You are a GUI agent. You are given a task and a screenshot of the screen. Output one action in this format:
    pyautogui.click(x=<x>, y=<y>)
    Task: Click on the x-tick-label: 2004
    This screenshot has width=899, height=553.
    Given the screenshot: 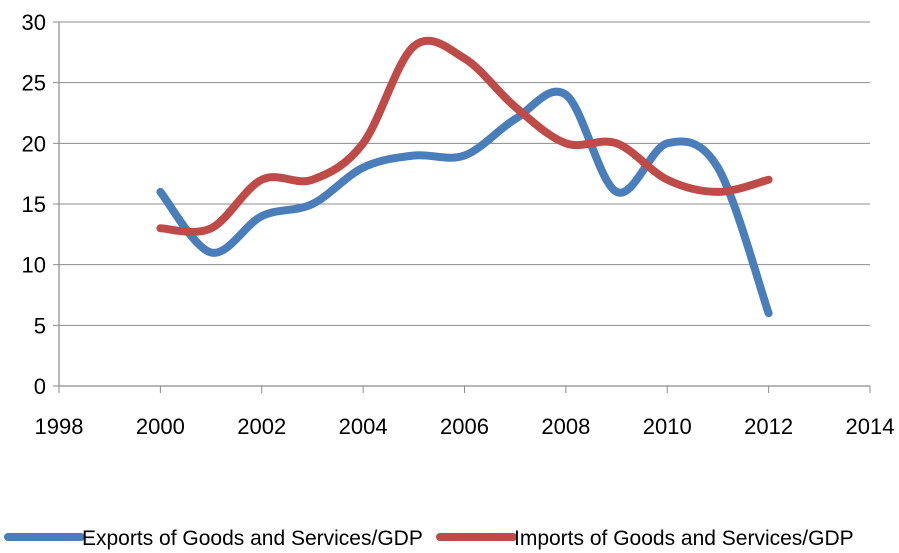 What is the action you would take?
    pyautogui.click(x=363, y=426)
    